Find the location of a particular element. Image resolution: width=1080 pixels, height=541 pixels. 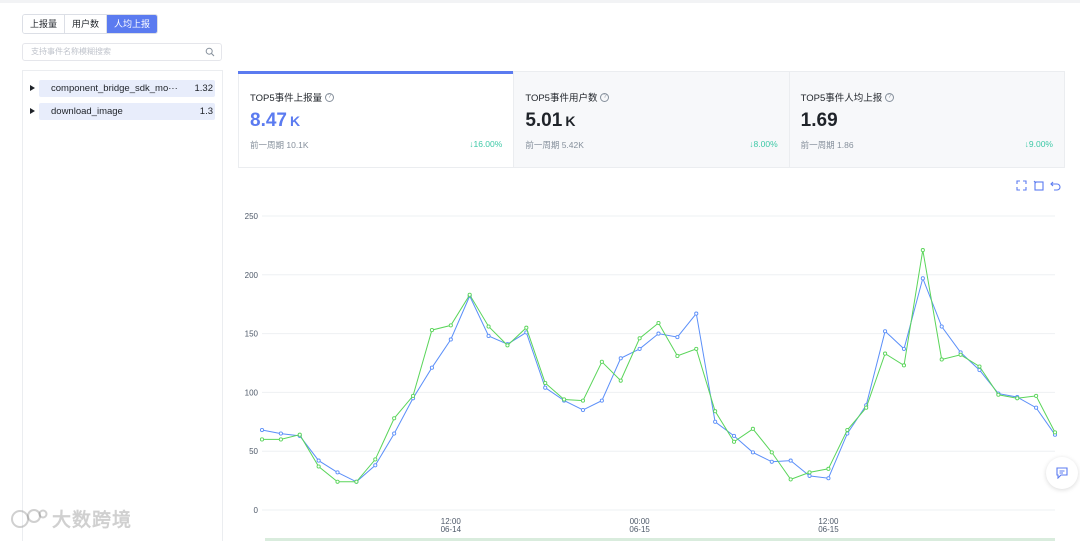

event-value: 1.32 is located at coordinates (204, 88).